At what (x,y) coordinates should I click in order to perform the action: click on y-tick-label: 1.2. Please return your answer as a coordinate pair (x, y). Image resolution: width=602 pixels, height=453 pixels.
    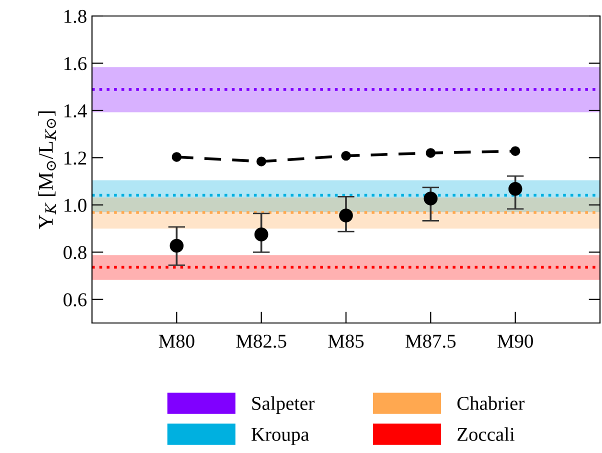
    Looking at the image, I should click on (75, 158).